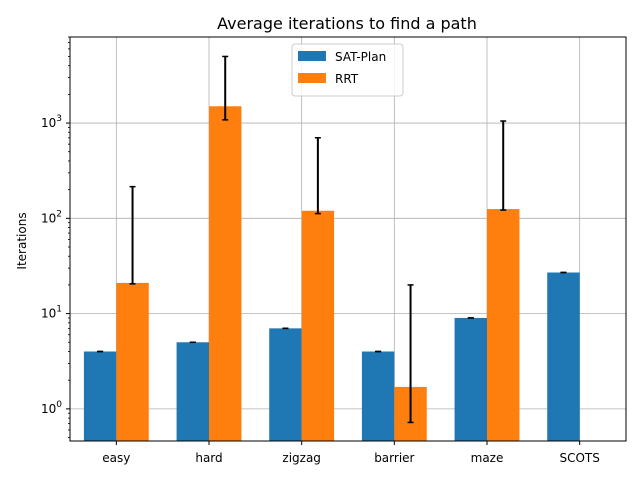  Describe the element at coordinates (347, 79) in the screenshot. I see `legend-label: RRT` at that location.